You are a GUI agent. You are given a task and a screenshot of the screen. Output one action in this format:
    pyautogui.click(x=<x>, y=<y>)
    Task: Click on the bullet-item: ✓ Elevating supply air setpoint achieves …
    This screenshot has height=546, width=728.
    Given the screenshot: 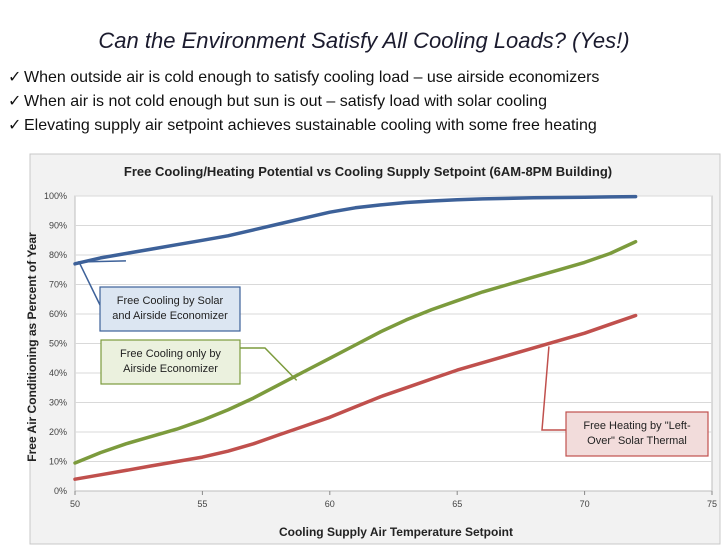 What is the action you would take?
    pyautogui.click(x=366, y=126)
    